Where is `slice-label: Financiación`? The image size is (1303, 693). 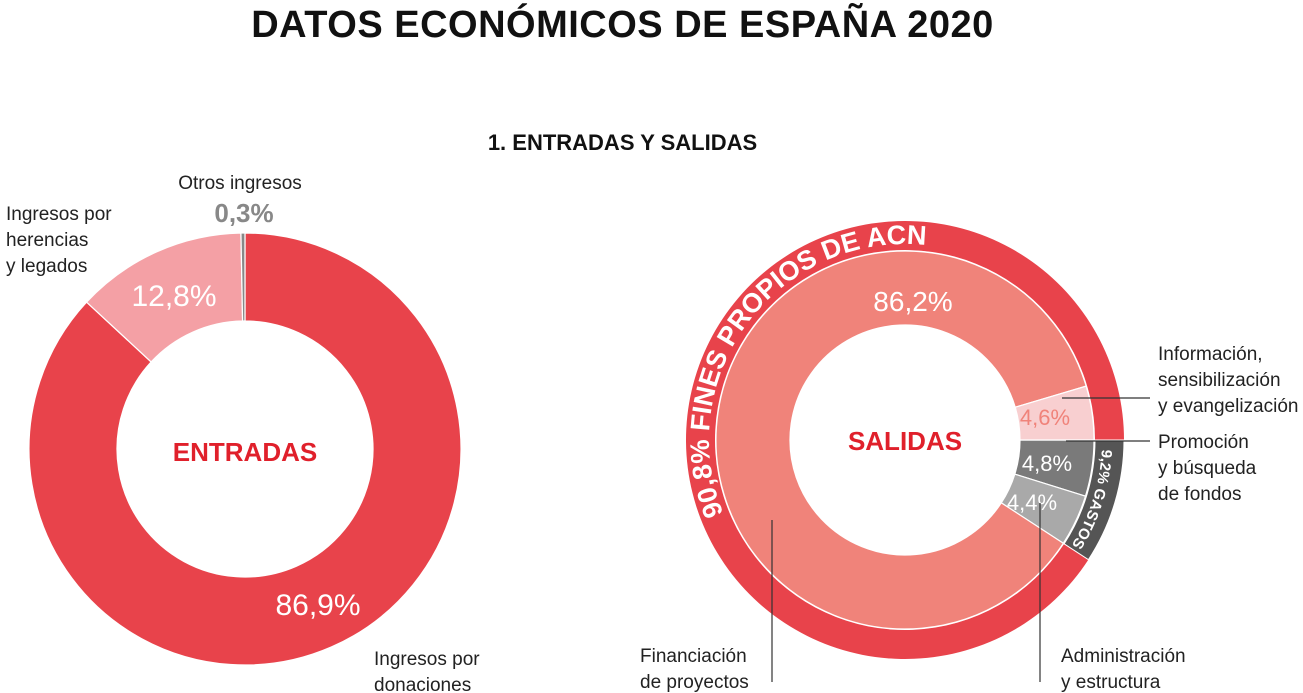 slice-label: Financiación is located at coordinates (693, 656).